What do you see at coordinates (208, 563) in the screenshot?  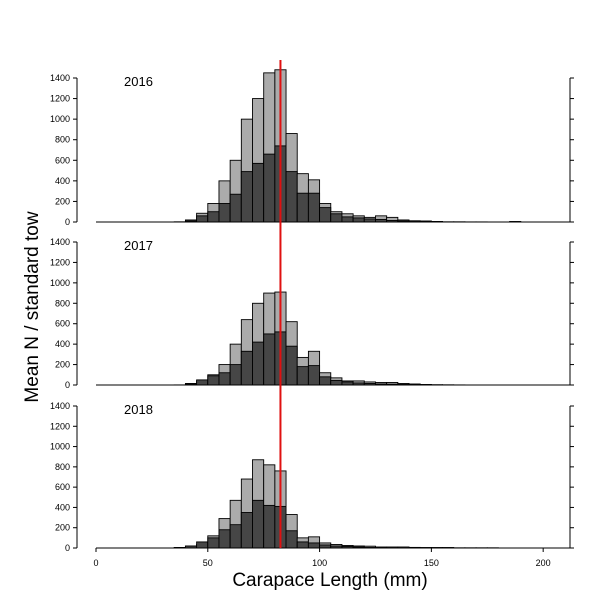 I see `x-tick-label-50: 50` at bounding box center [208, 563].